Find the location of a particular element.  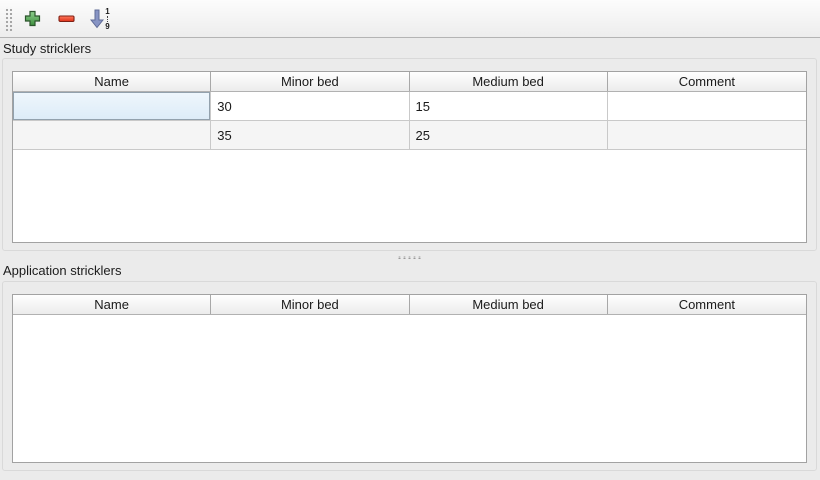

remove-icon is located at coordinates (66, 18).